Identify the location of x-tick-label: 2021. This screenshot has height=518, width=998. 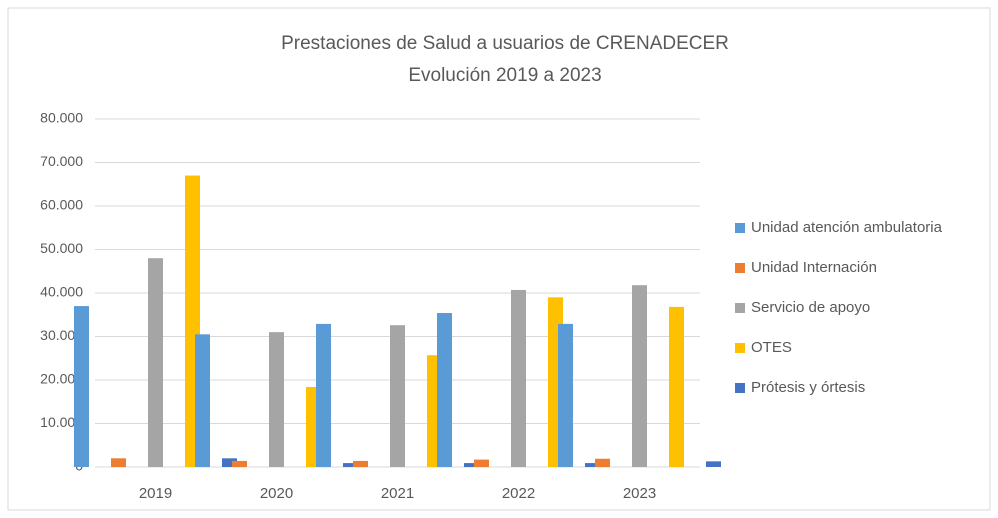
(397, 493).